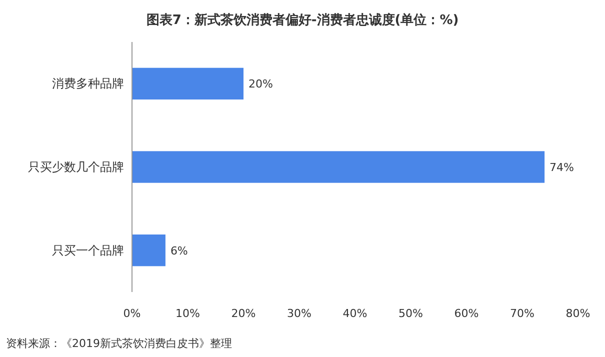  Describe the element at coordinates (410, 313) in the screenshot. I see `x-tick-label: 50%` at that location.